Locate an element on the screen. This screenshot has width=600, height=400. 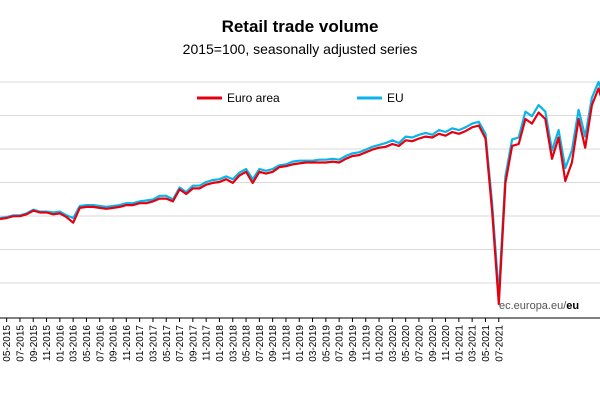
x-tick-label: 11-2015 is located at coordinates (47, 343).